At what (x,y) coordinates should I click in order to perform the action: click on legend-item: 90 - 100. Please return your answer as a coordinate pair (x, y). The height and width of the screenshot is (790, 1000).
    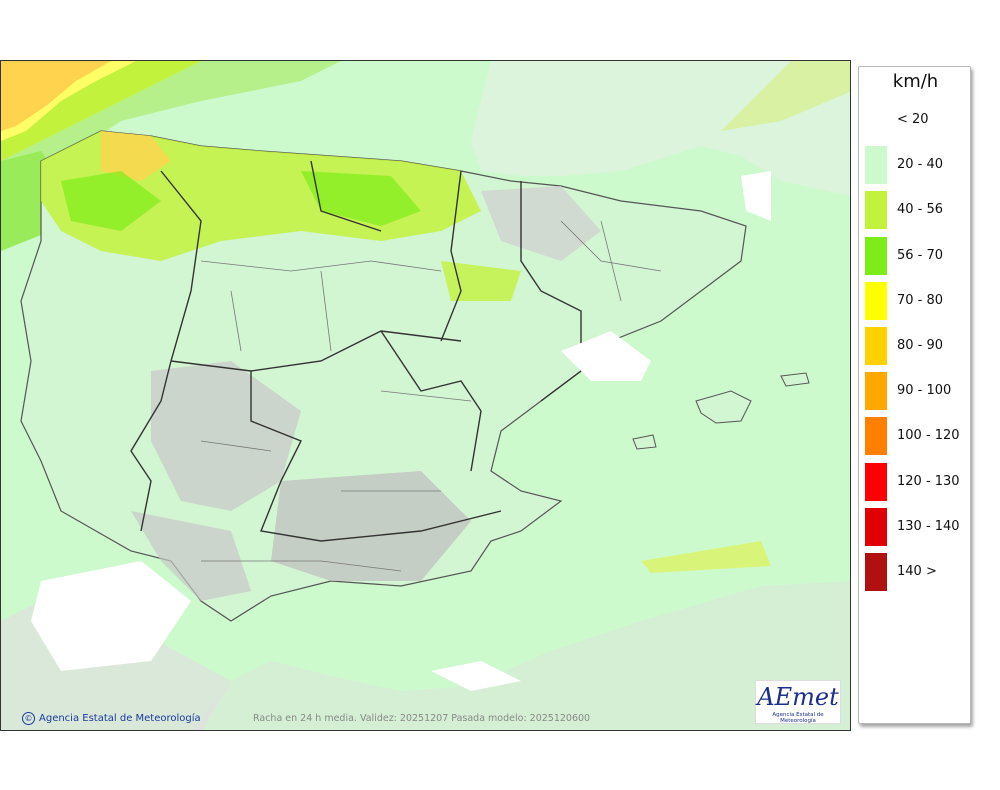
    Looking at the image, I should click on (915, 392).